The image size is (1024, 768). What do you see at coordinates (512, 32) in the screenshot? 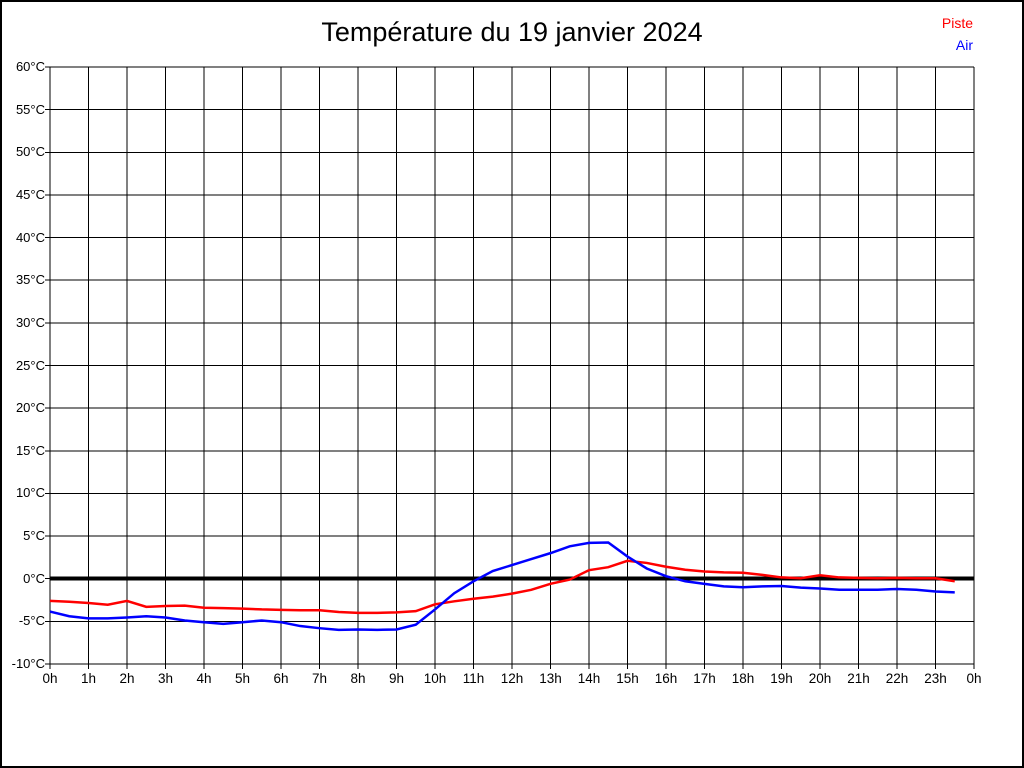
I see `chart-title: Température du 19 janvier 2024` at bounding box center [512, 32].